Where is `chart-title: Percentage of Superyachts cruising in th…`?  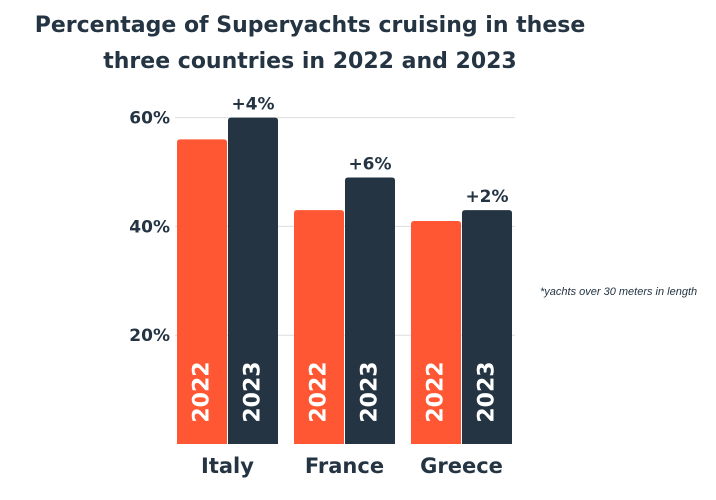
chart-title: Percentage of Superyachts cruising in th… is located at coordinates (310, 44).